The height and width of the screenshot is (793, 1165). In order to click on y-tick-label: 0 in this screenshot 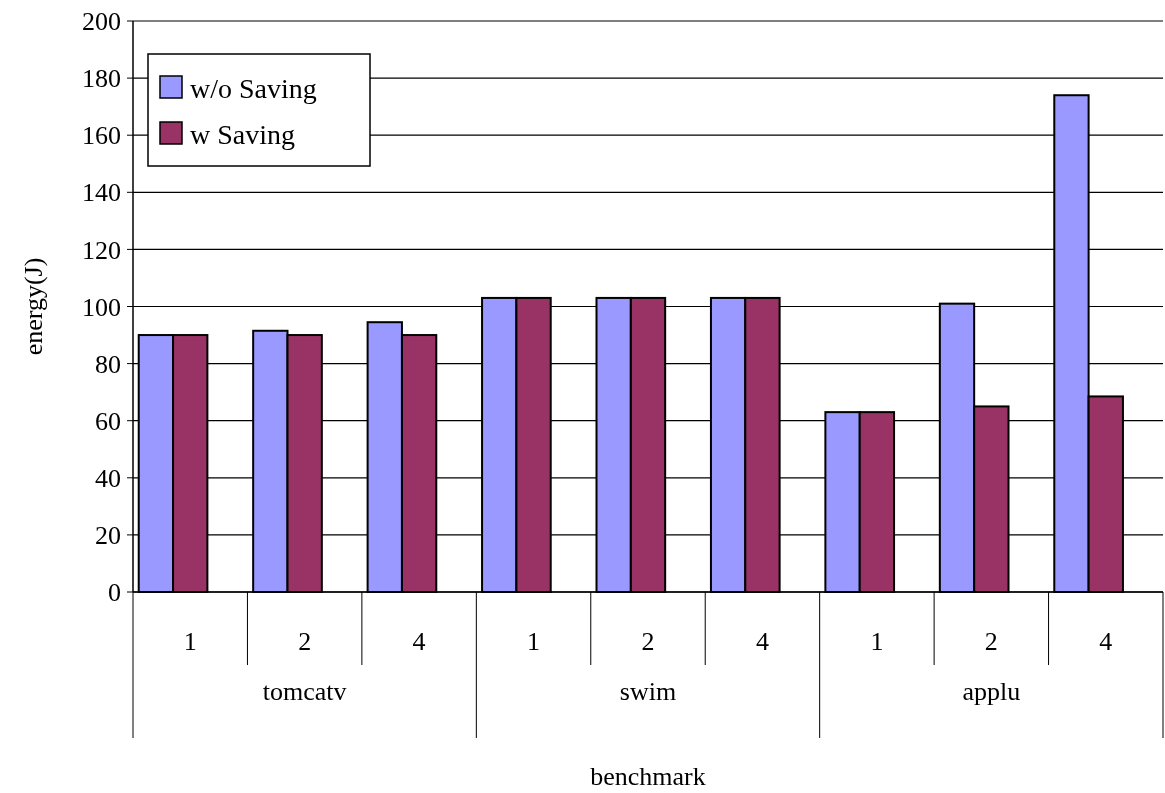, I will do `click(114, 593)`.